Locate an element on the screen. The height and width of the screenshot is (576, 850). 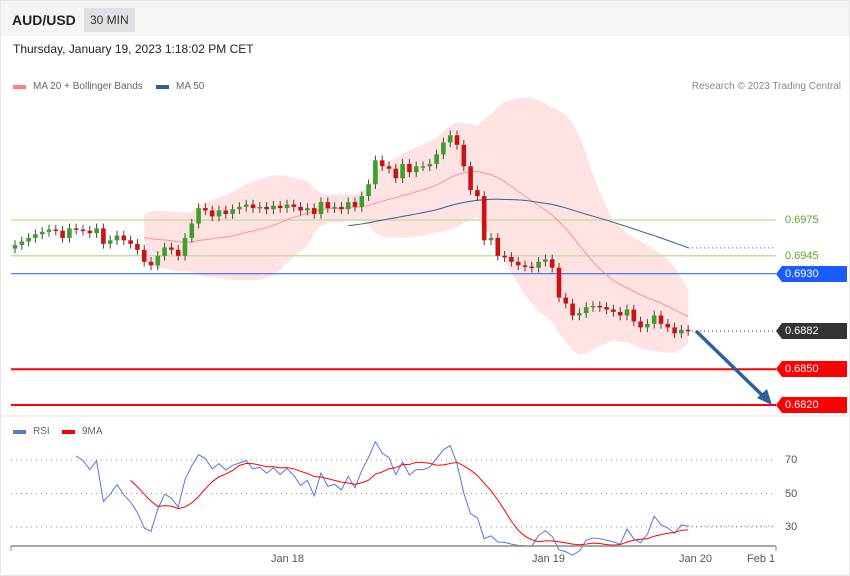
rsi-tick-30: 30 is located at coordinates (791, 527).